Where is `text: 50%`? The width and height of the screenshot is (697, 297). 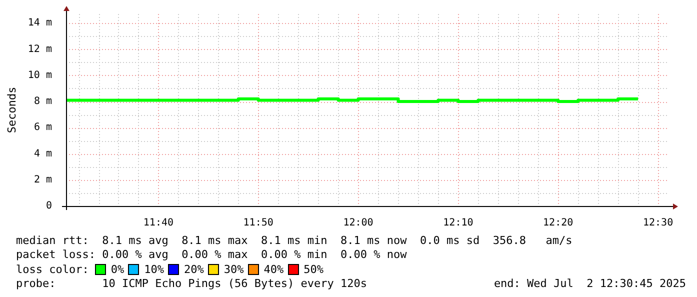
text: 50% is located at coordinates (314, 270).